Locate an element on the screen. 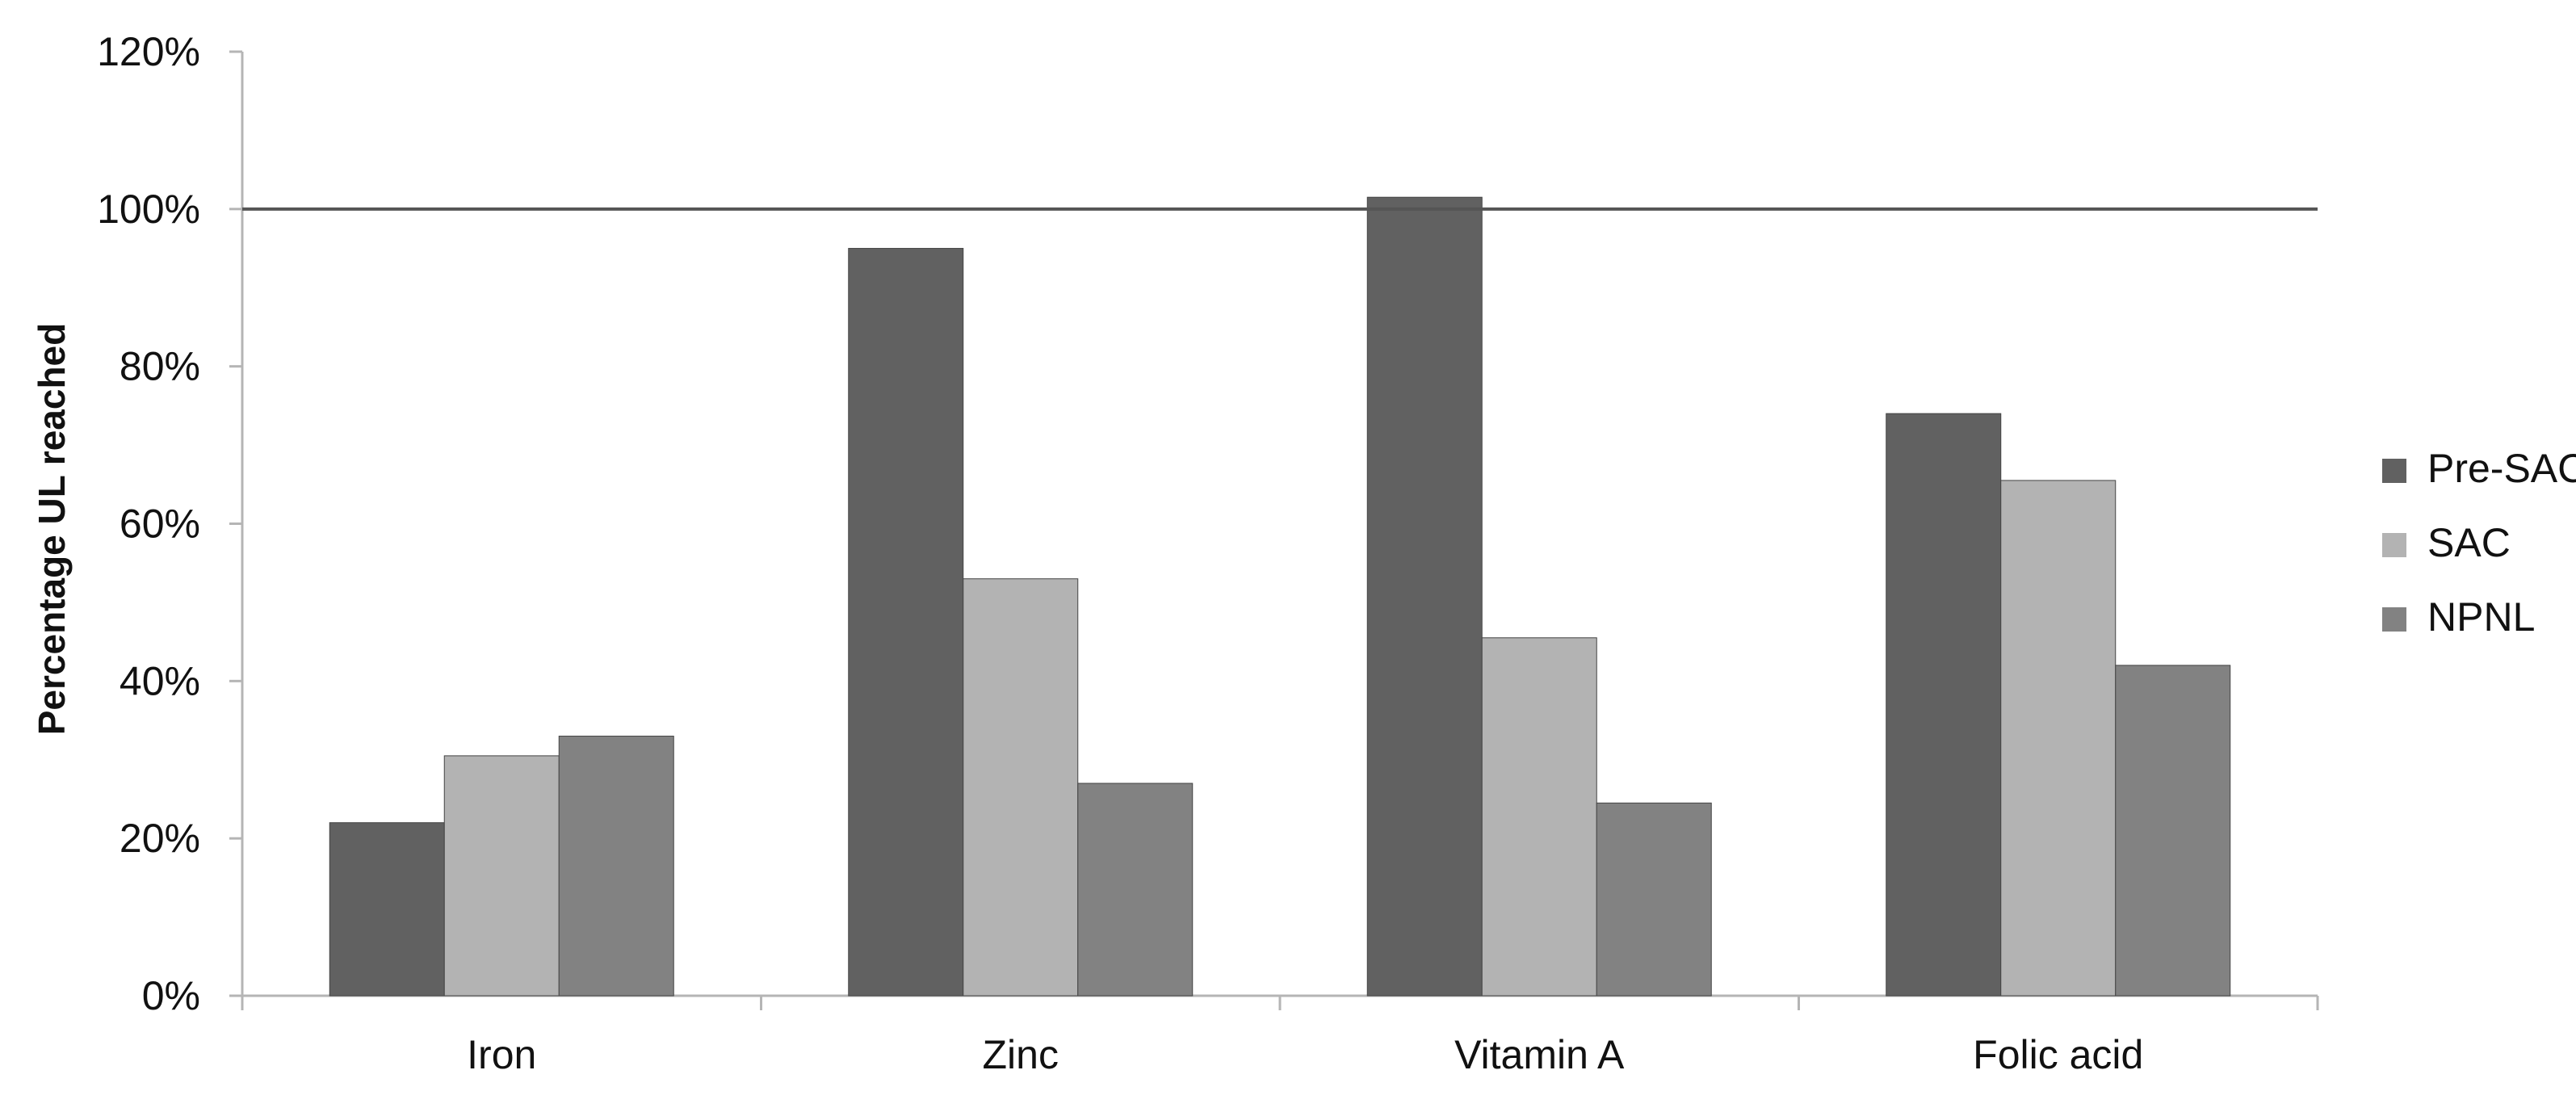 The height and width of the screenshot is (1108, 2576). legend-label: NPNL is located at coordinates (2481, 617).